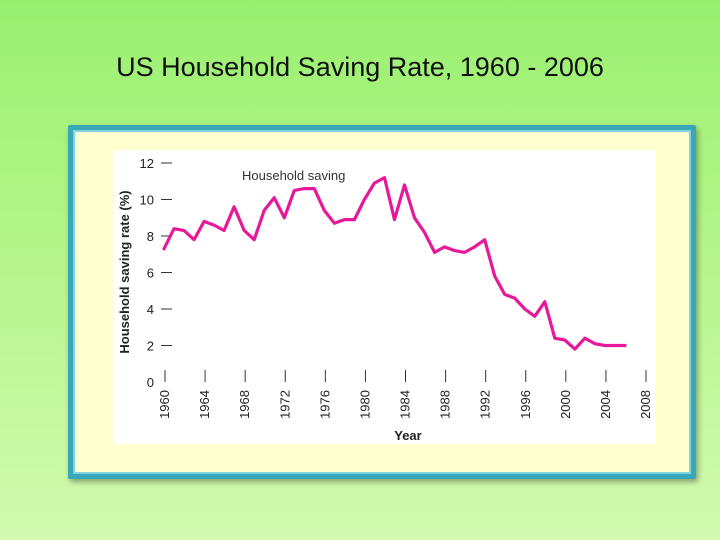 The height and width of the screenshot is (540, 720). Describe the element at coordinates (360, 67) in the screenshot. I see `slide-title: US Household Saving Rate, 1960 - 2006` at that location.